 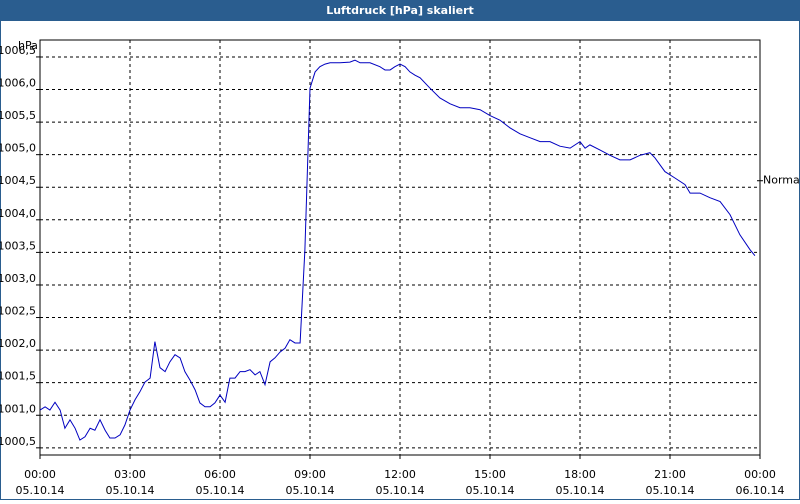 What do you see at coordinates (18, 180) in the screenshot?
I see `y-tick-label: 1004,5` at bounding box center [18, 180].